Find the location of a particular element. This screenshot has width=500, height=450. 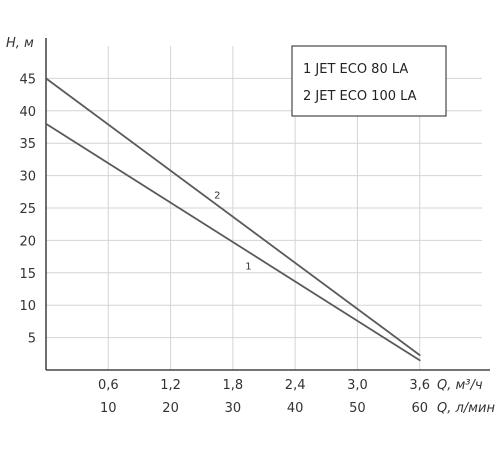

x-tick-label-secondary: 60 is located at coordinates (419, 408).